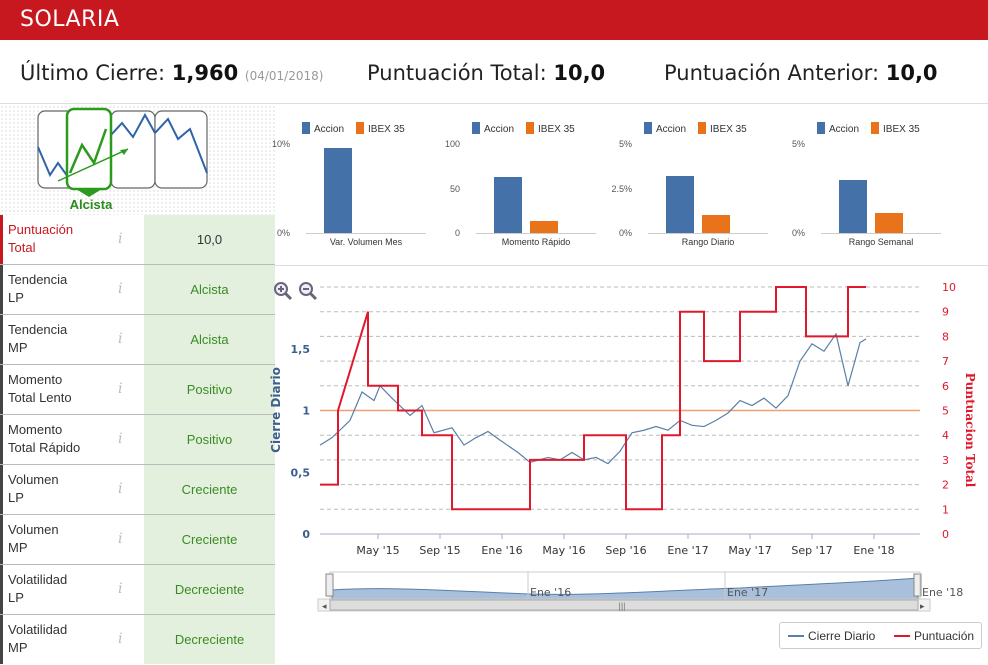 This screenshot has width=988, height=665. Describe the element at coordinates (276, 410) in the screenshot. I see `y-left-title: Cierre Diario` at that location.